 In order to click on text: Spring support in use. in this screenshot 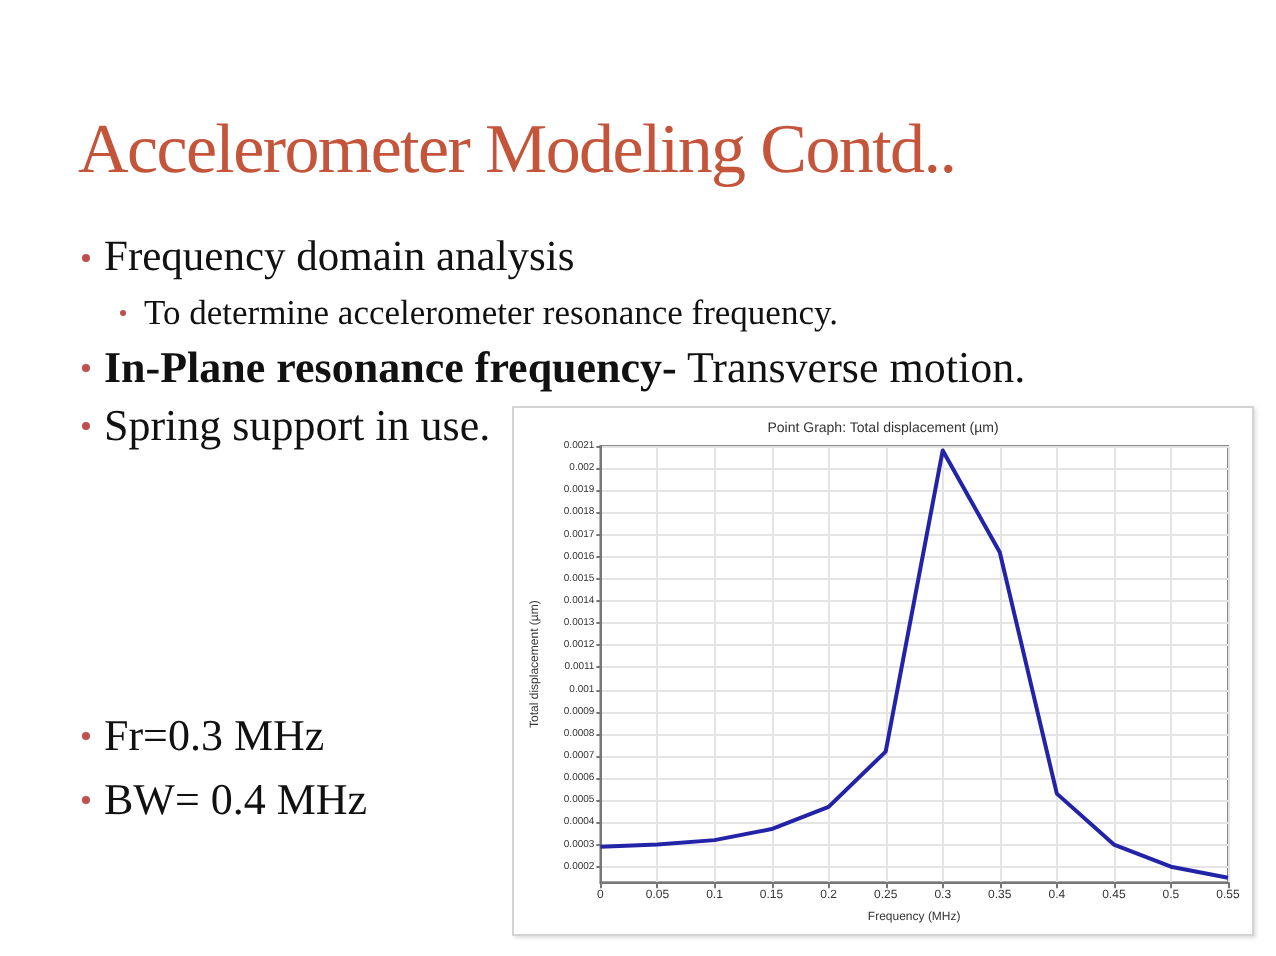, I will do `click(297, 424)`.